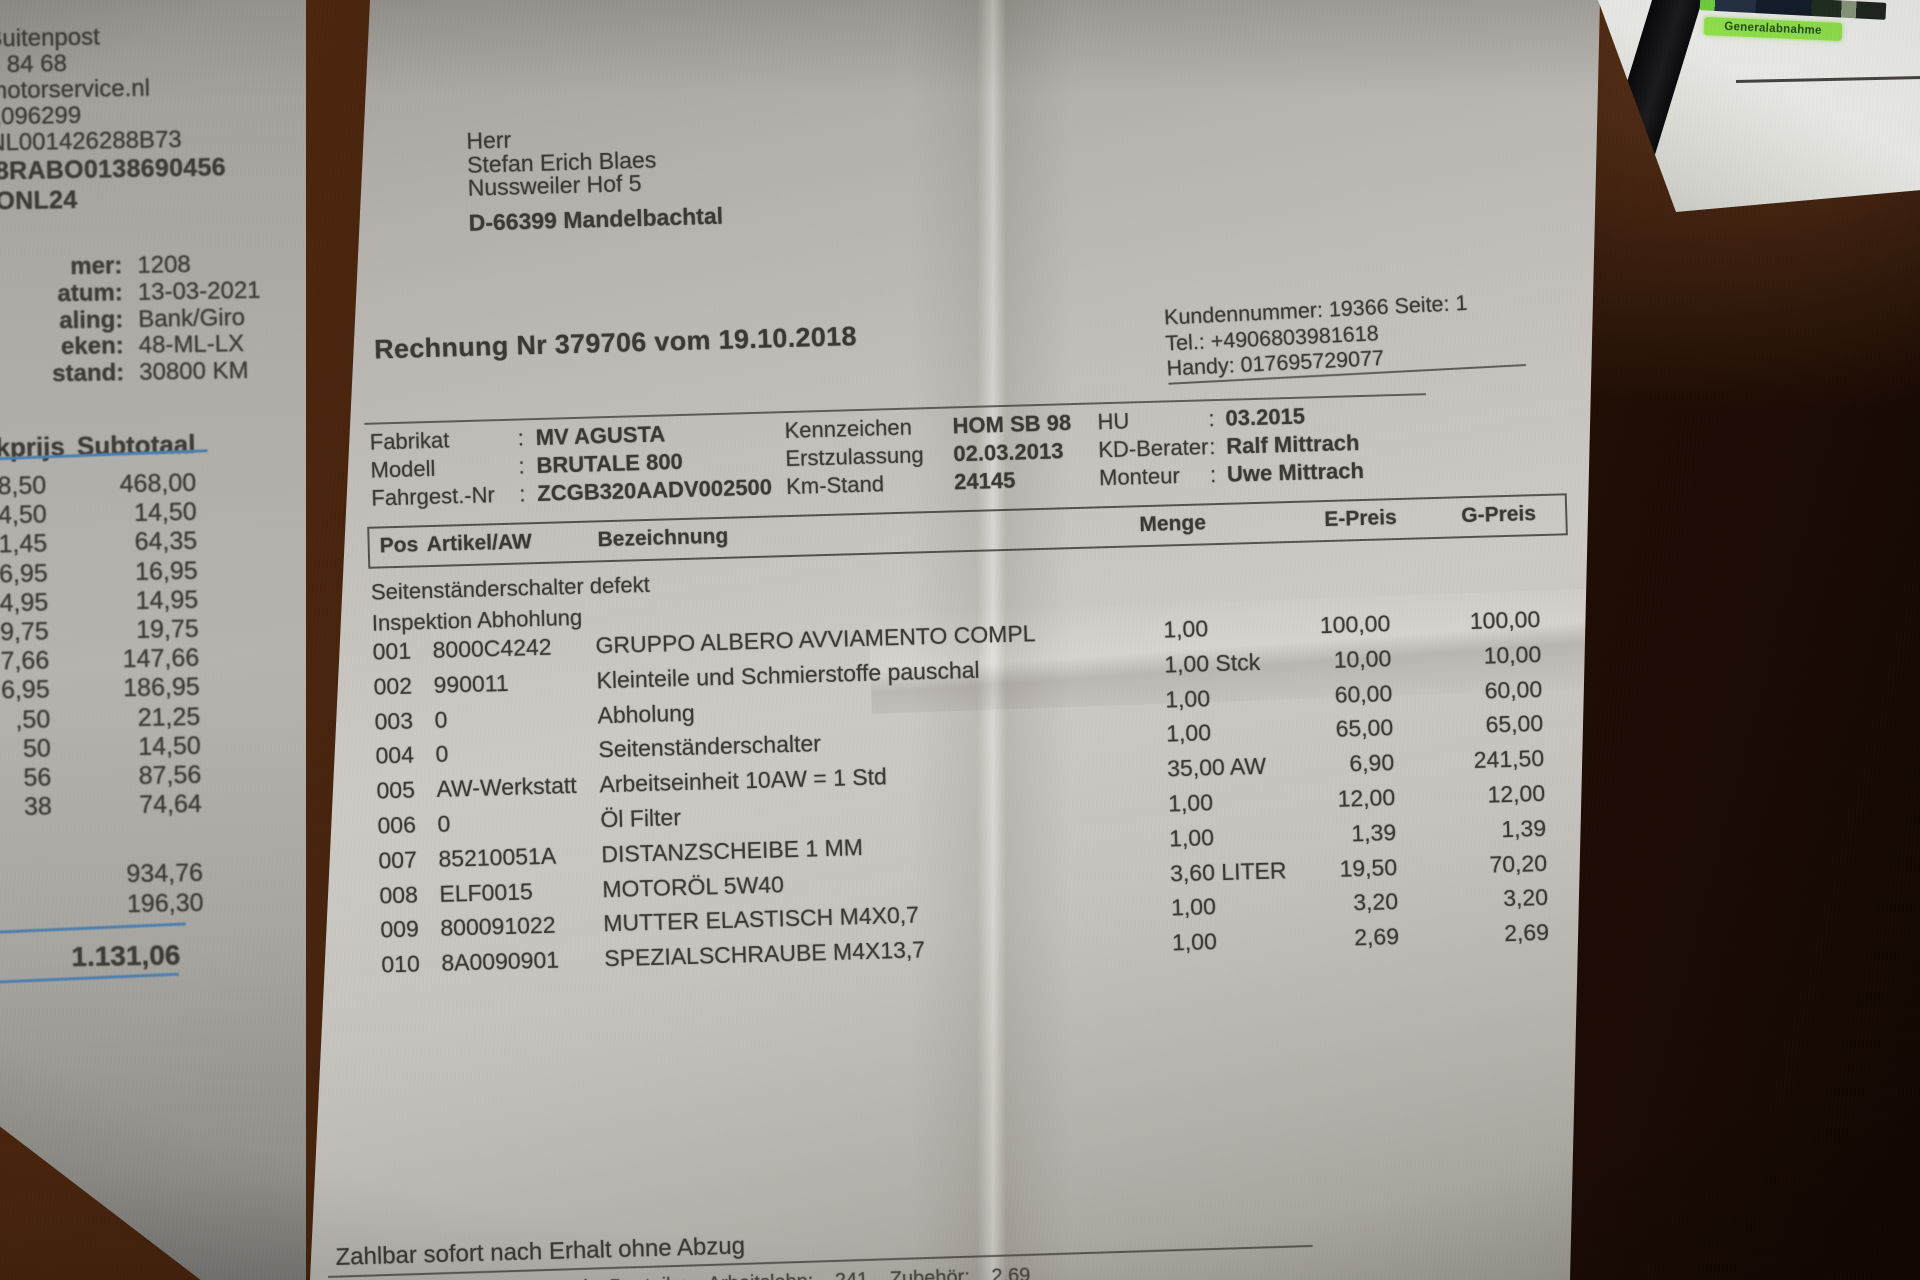  What do you see at coordinates (126, 956) in the screenshot?
I see `left-grand-total: 1.131,06` at bounding box center [126, 956].